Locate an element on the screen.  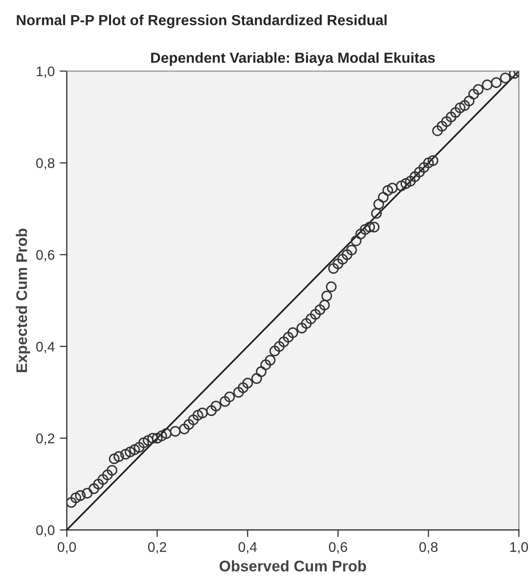
x-tick-label: 0,2 is located at coordinates (157, 548).